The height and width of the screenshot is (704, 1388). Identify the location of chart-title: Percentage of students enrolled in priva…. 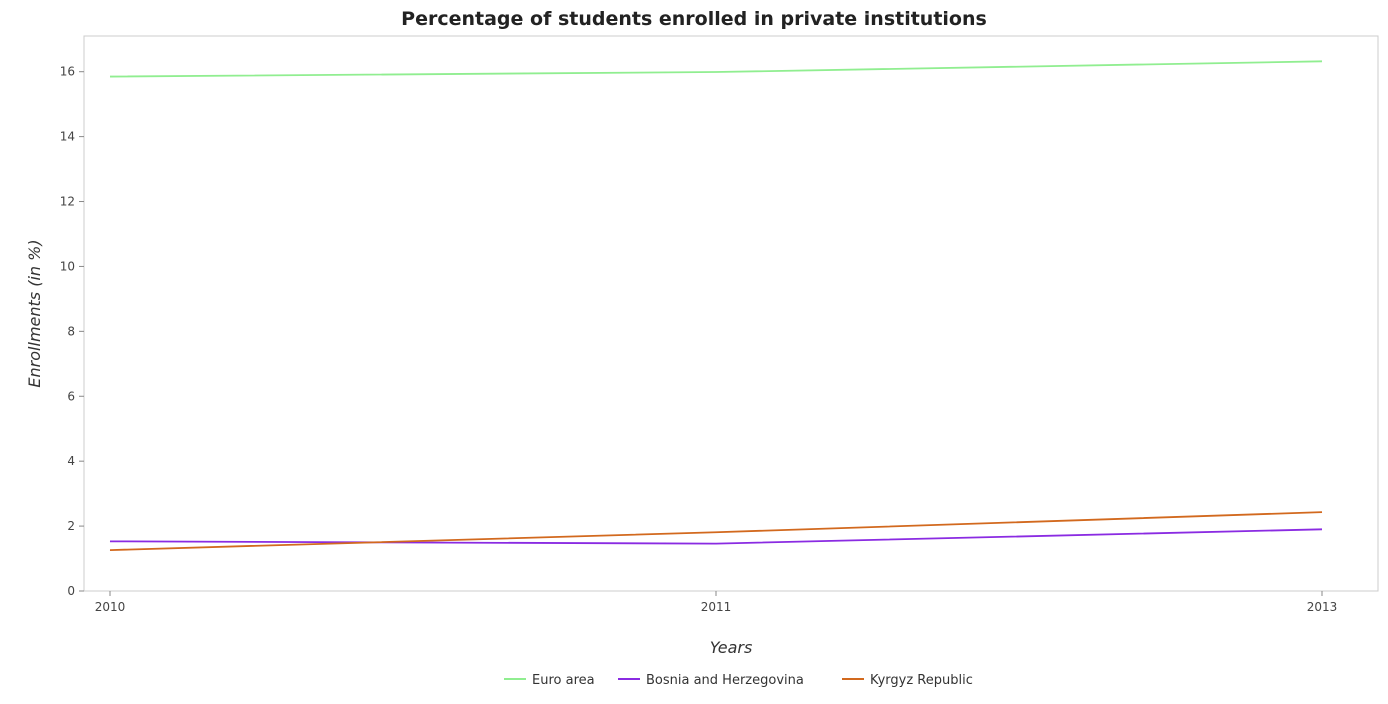
(694, 19).